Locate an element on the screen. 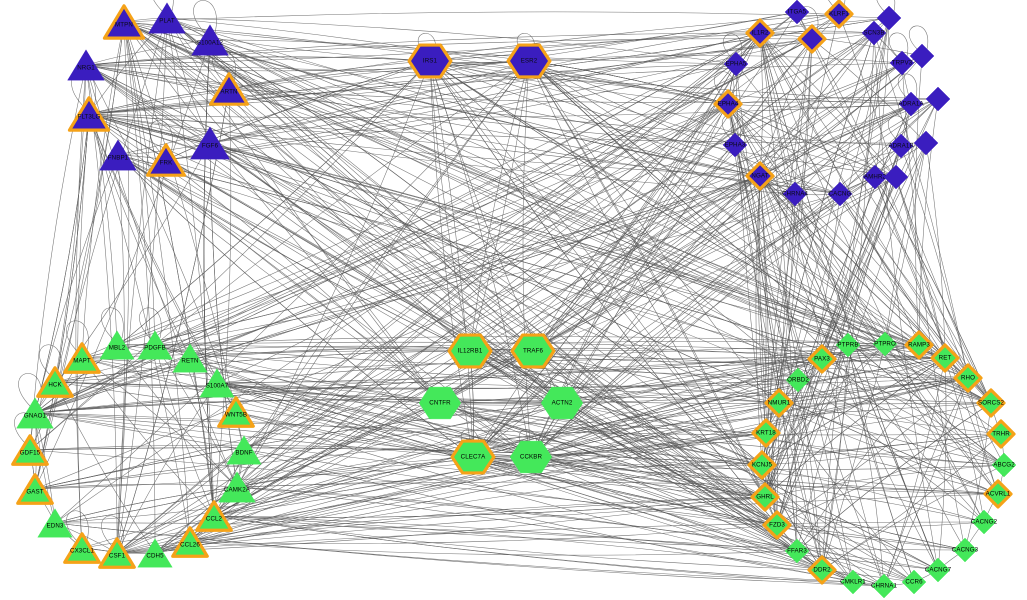 This screenshot has width=1027, height=600. network-node-ptpro: PTPRO is located at coordinates (885, 344).